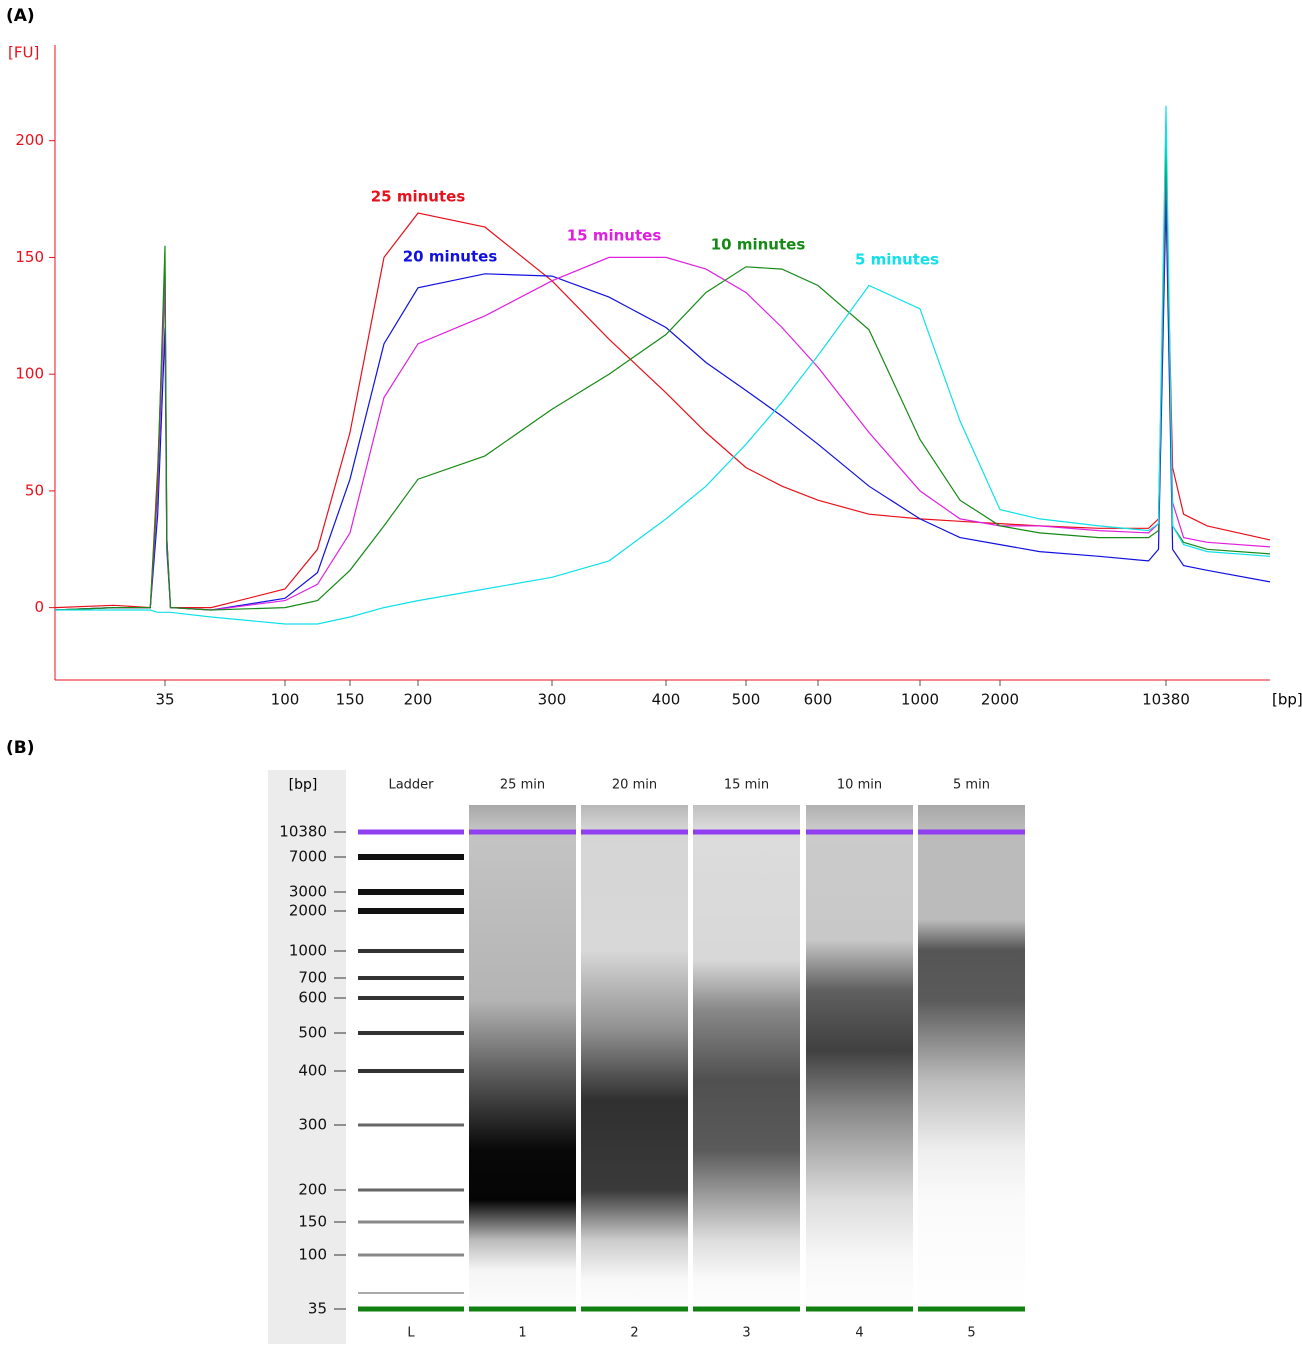  I want to click on lane-title: 20 min, so click(634, 785).